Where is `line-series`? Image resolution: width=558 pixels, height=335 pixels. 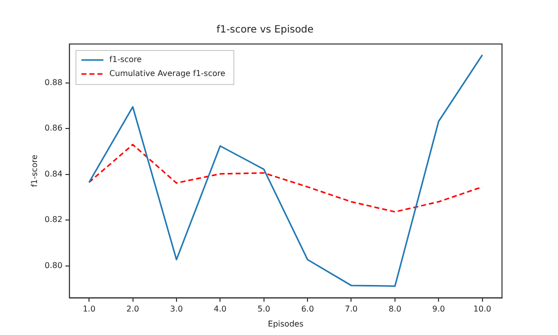 line-series is located at coordinates (286, 178).